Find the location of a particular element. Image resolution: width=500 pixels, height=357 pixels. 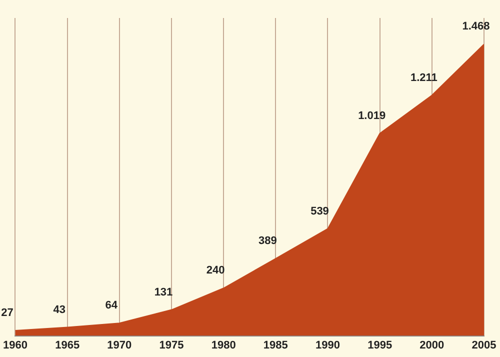

data-label: 1.019 is located at coordinates (372, 116).